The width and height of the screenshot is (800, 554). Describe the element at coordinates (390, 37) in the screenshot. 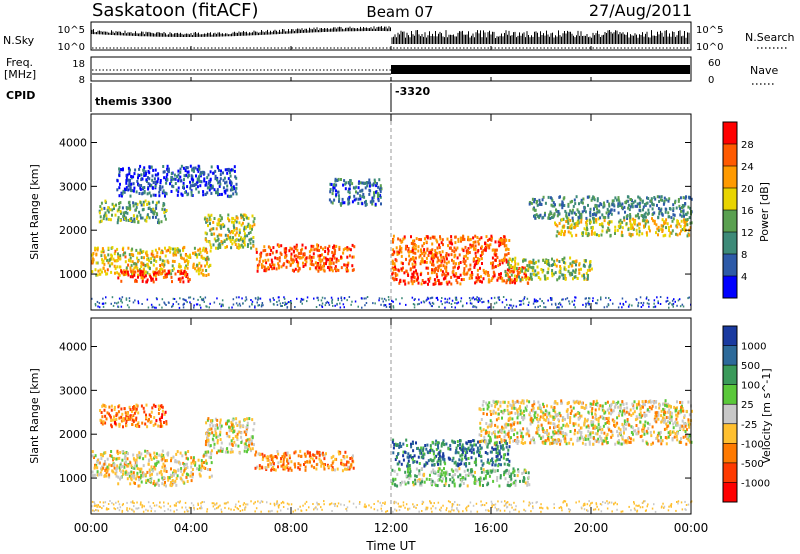

I see `nsky-trace` at that location.